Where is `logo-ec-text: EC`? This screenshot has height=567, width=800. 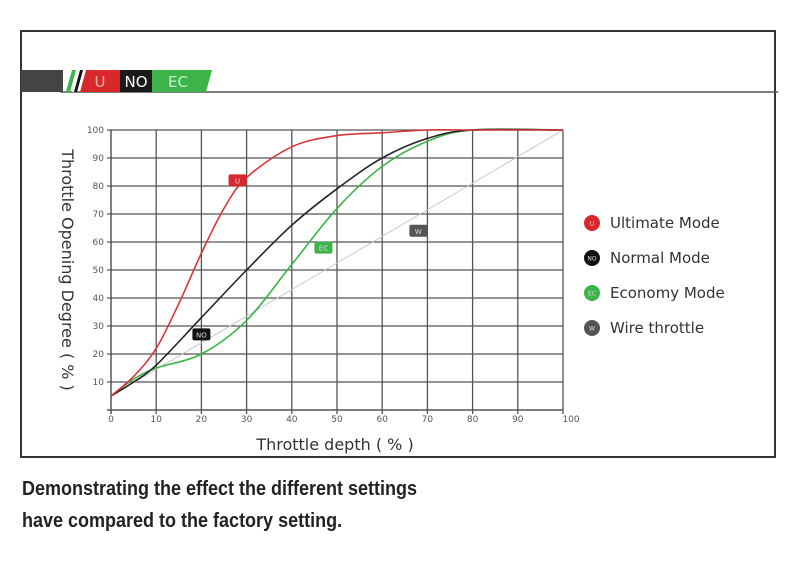 logo-ec-text: EC is located at coordinates (178, 82).